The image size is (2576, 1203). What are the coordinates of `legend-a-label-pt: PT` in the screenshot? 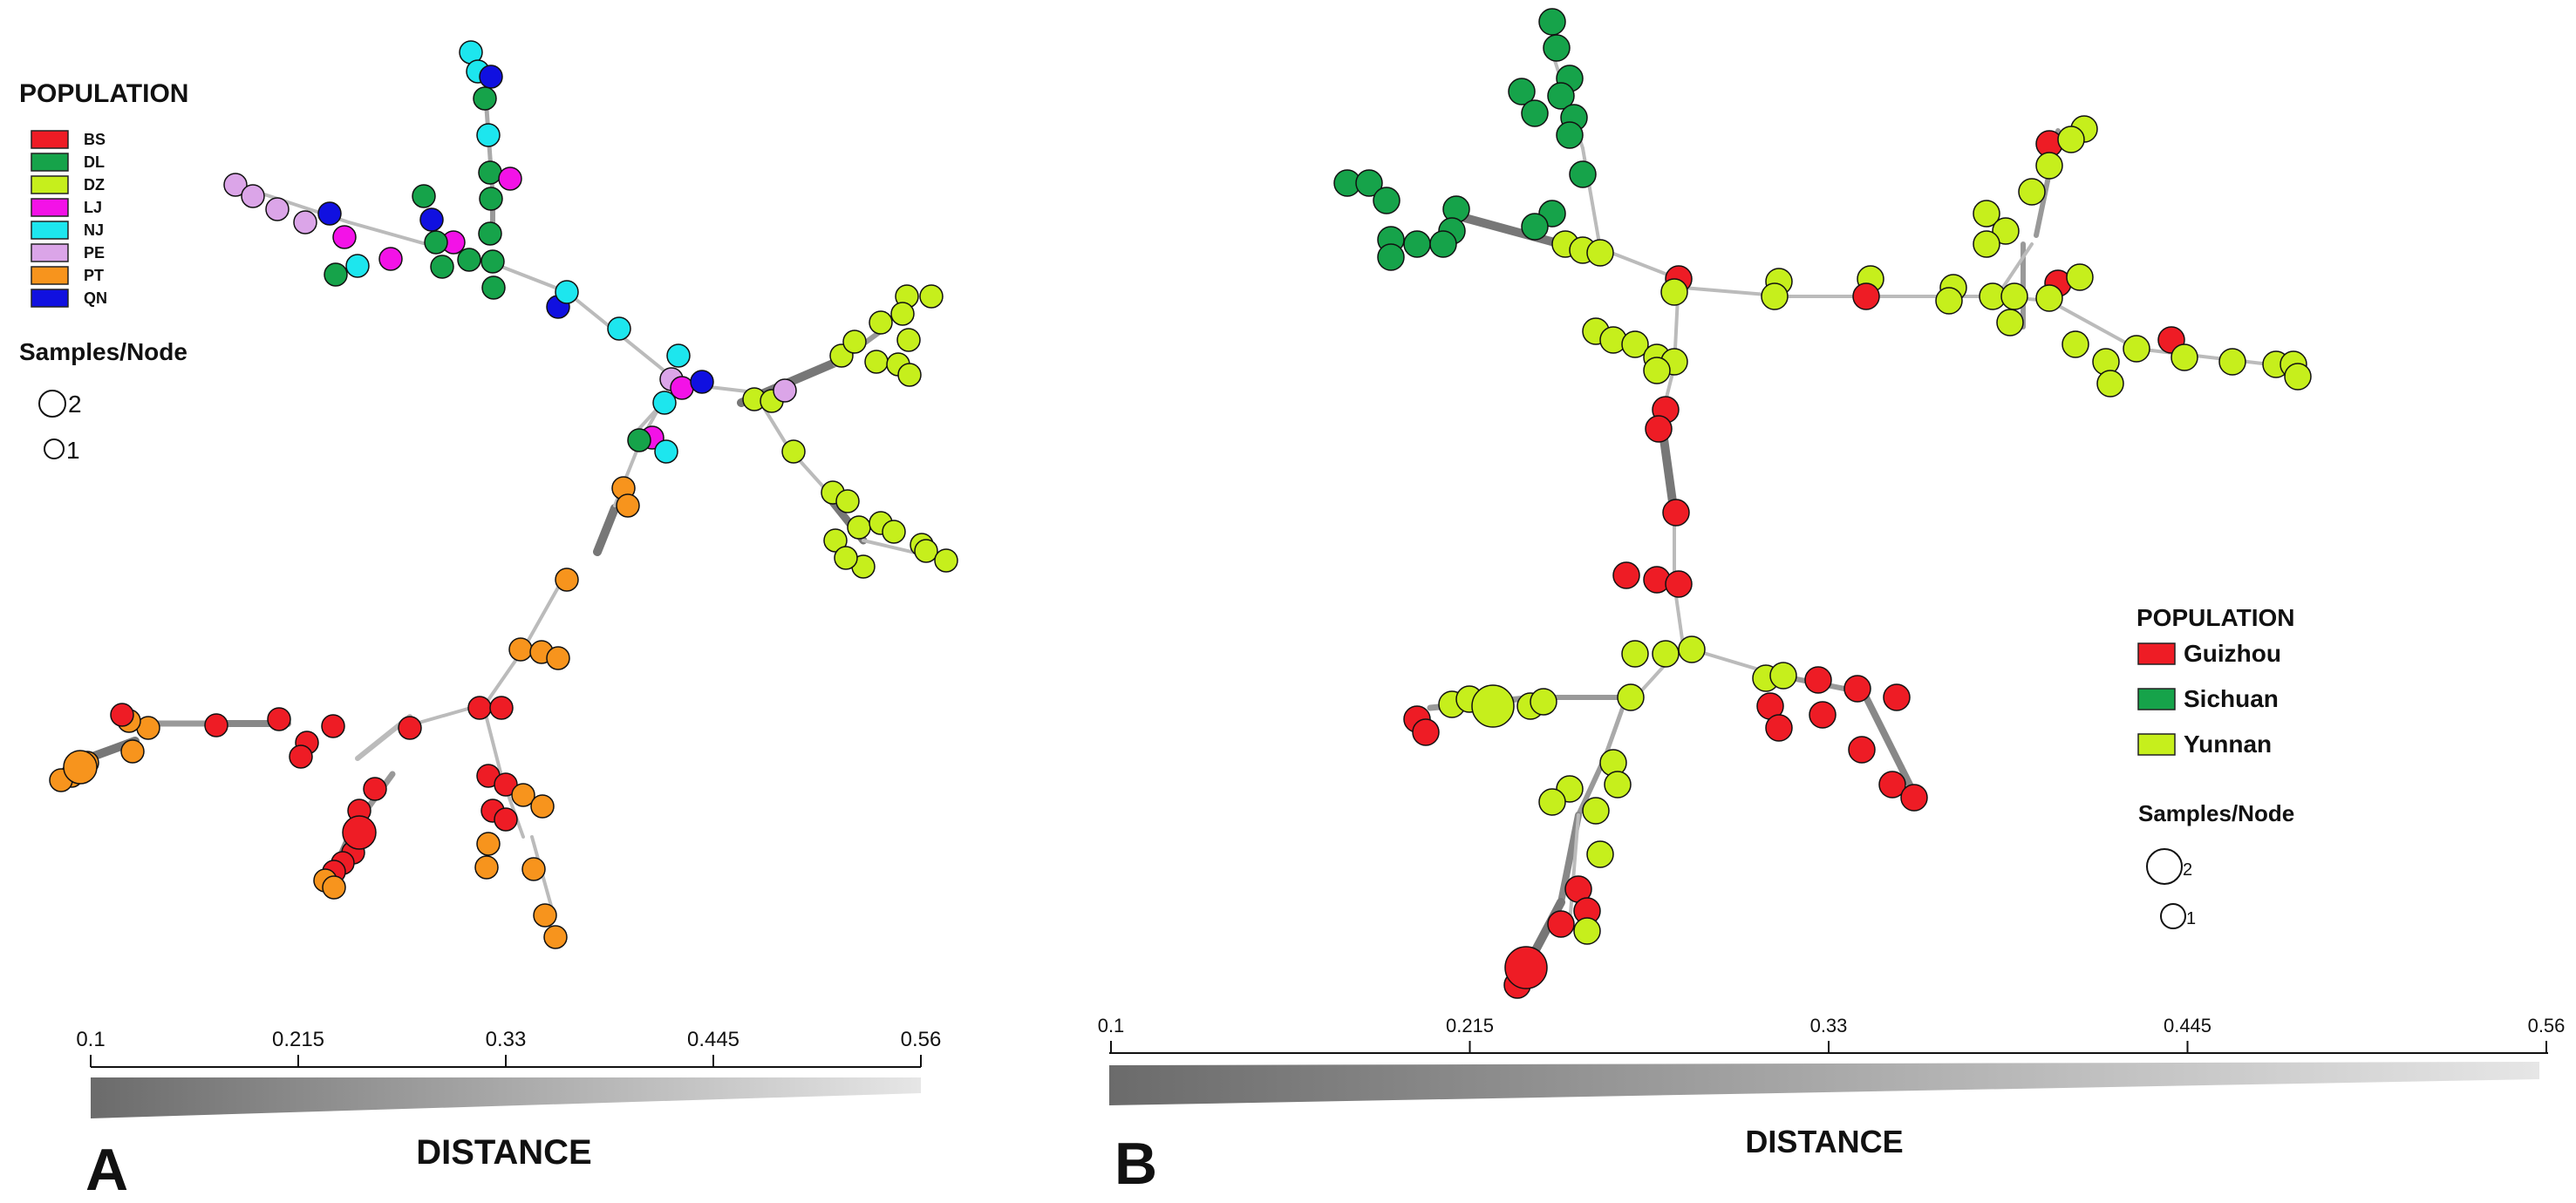 It's located at (94, 275).